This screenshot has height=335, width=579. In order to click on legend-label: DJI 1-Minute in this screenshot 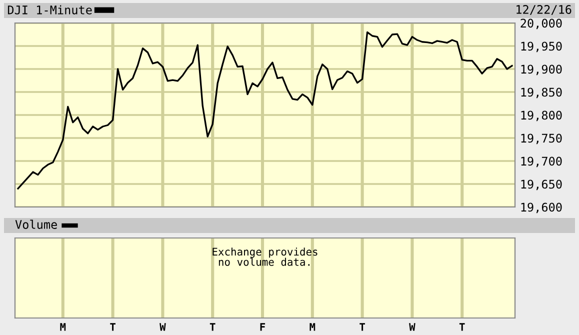, I will do `click(50, 9)`.